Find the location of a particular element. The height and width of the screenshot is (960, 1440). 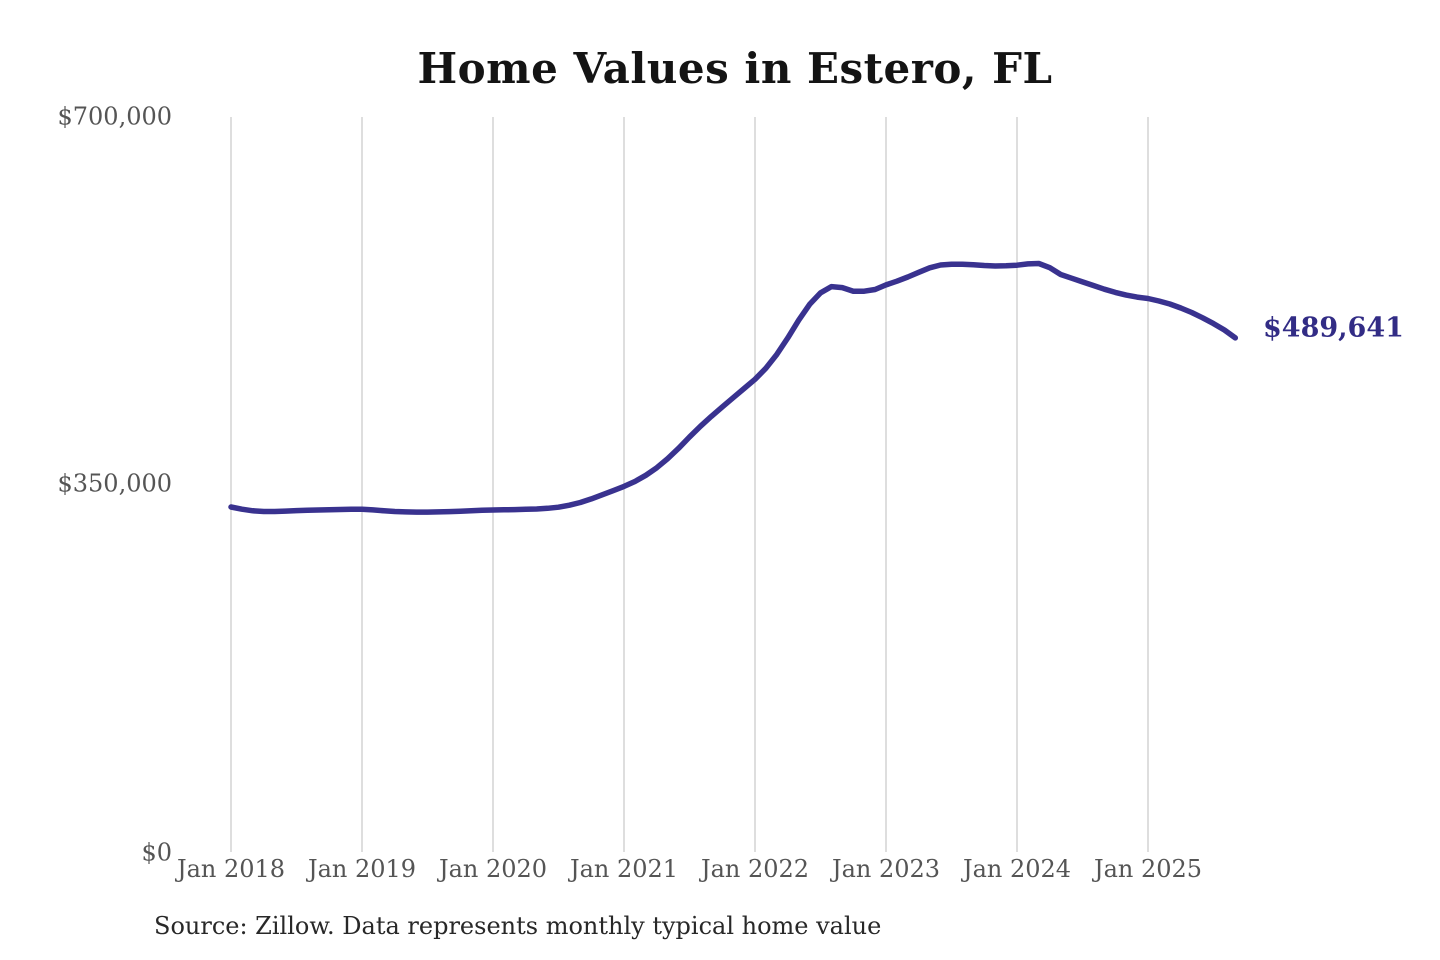

x-axis-label-jan-2020: Jan 2020 is located at coordinates (493, 869).